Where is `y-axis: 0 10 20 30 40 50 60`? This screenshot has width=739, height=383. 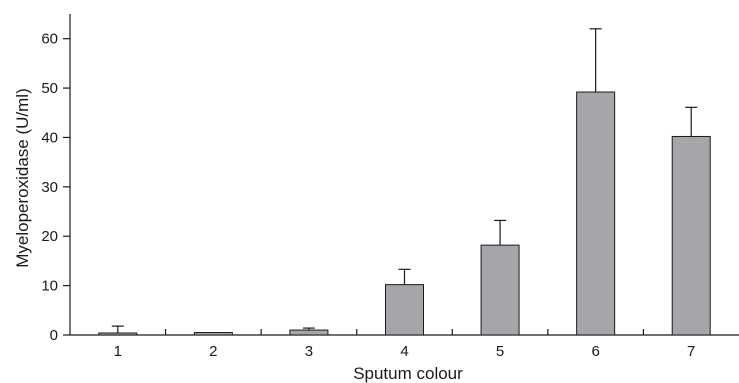
y-axis: 0 10 20 30 40 50 60 is located at coordinates (56, 179).